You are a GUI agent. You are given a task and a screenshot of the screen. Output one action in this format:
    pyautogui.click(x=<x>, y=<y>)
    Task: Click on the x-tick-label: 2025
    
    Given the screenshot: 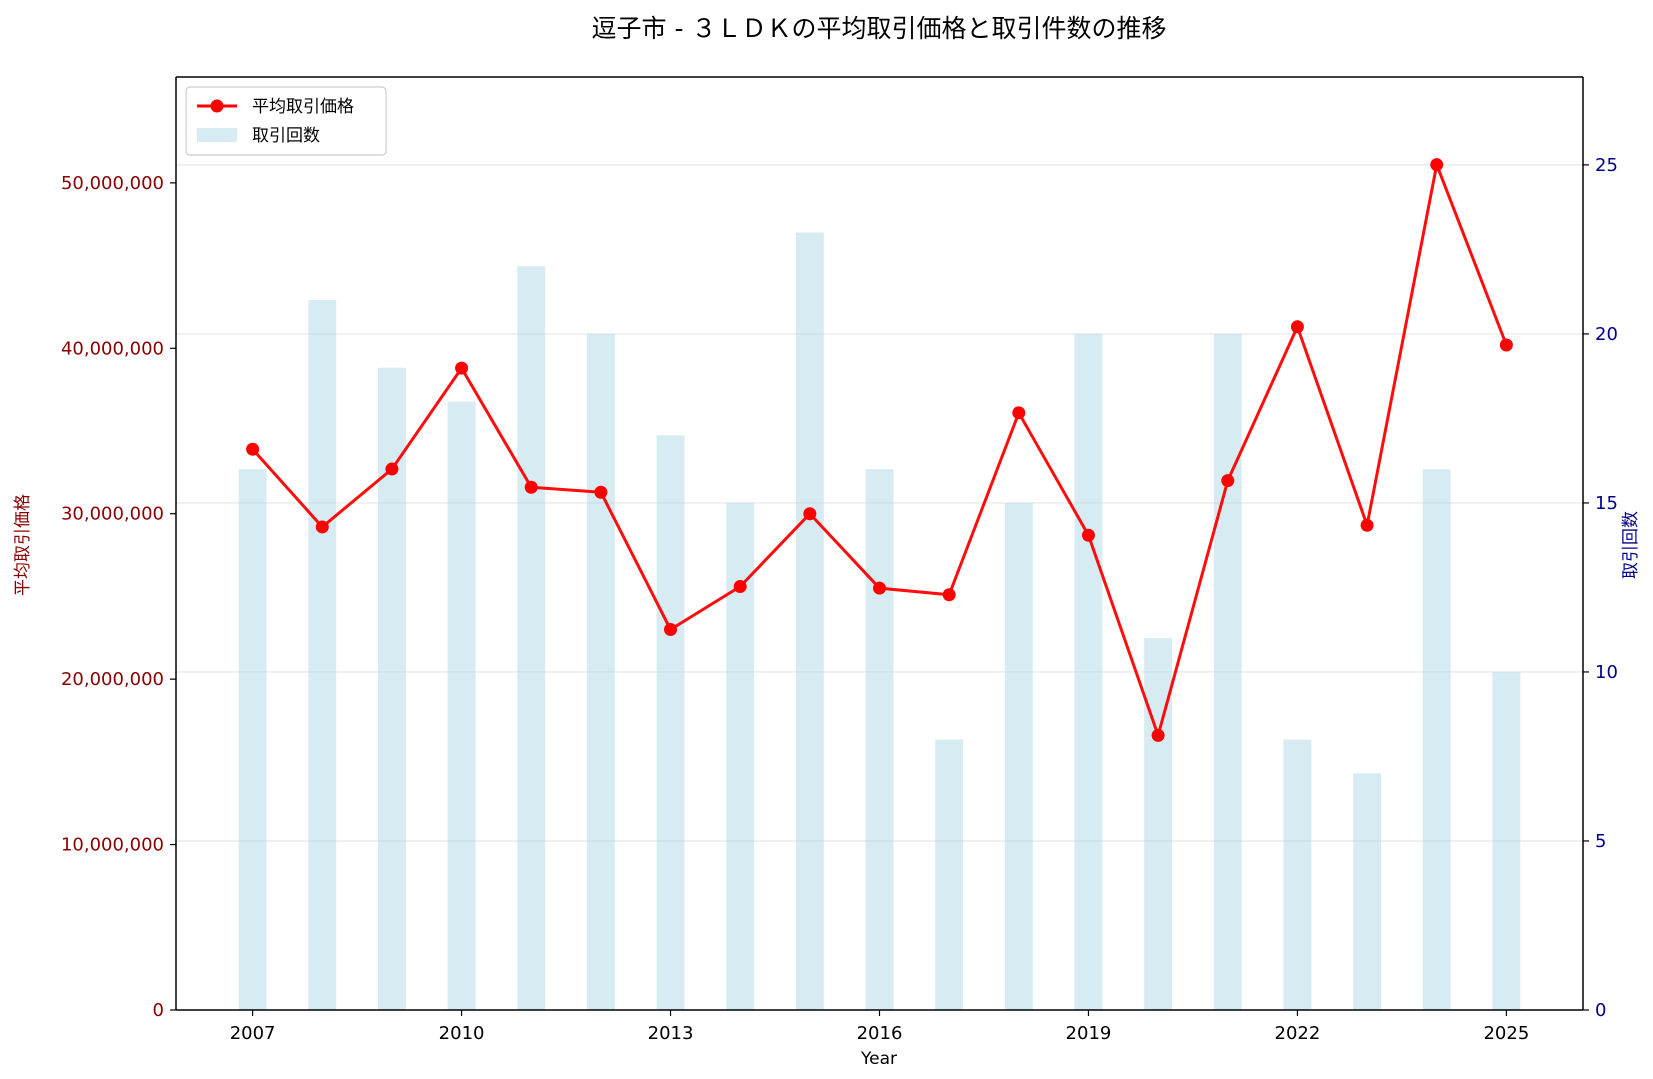 What is the action you would take?
    pyautogui.click(x=1506, y=1033)
    